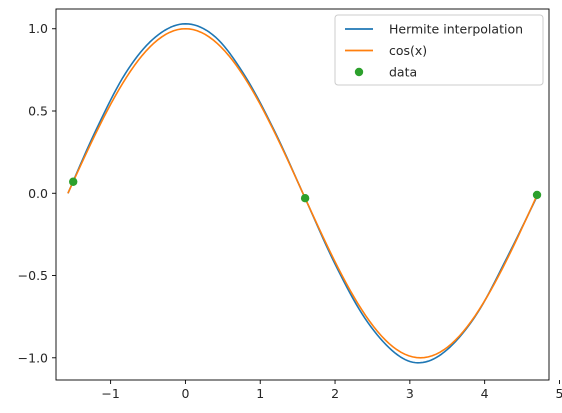  Describe the element at coordinates (456, 29) in the screenshot. I see `legend-label: Hermite interpolation` at that location.